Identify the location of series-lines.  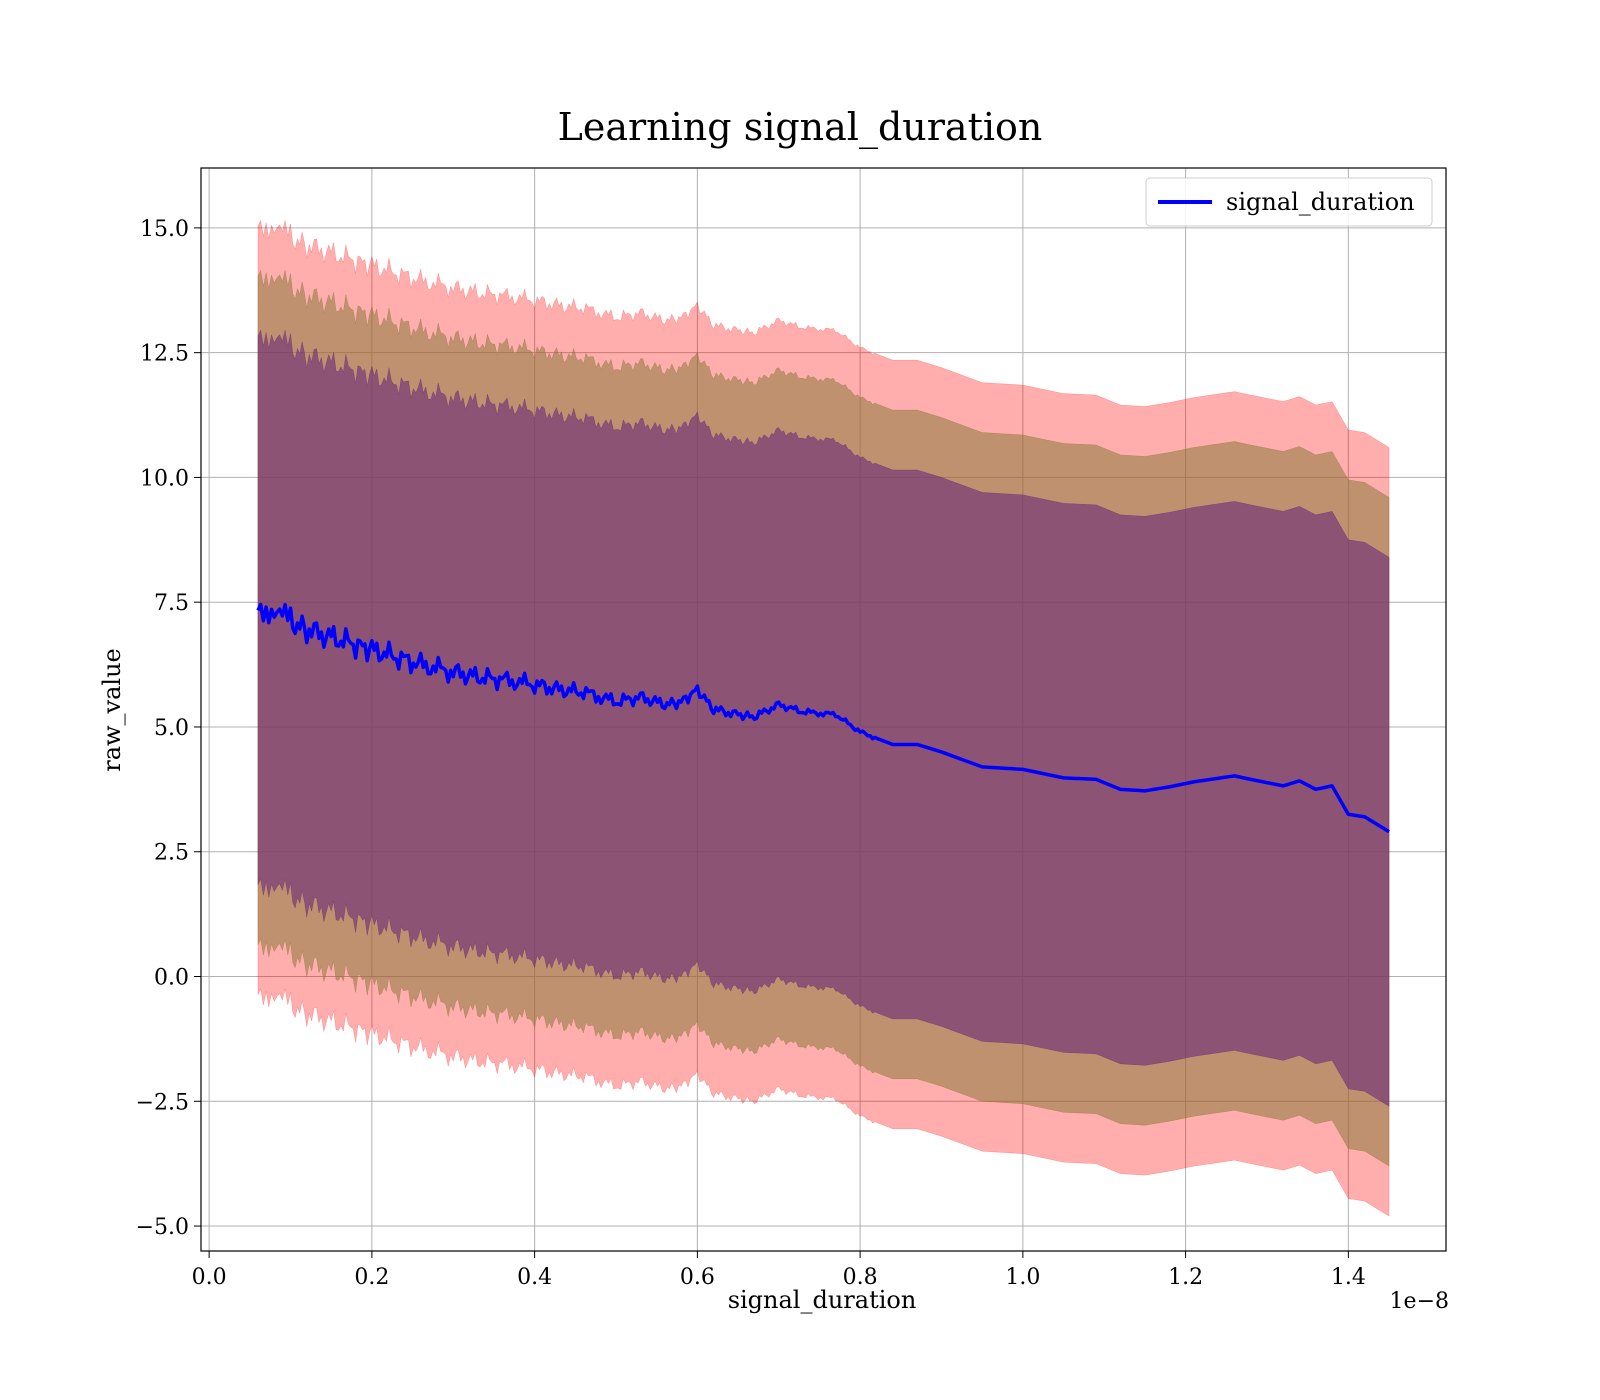
(823, 718).